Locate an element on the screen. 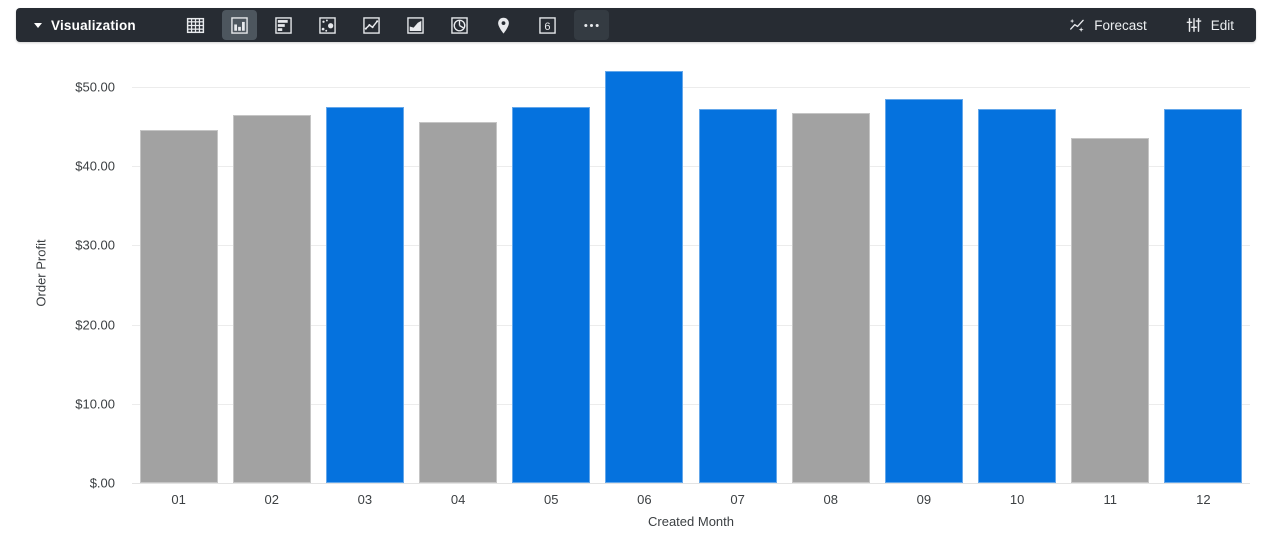 Image resolution: width=1272 pixels, height=560 pixels. x-tick-label: 10 is located at coordinates (1017, 499).